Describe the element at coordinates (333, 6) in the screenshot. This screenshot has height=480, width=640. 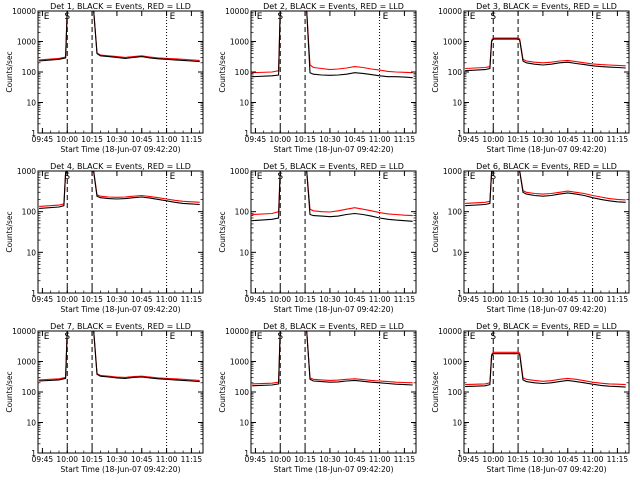
I see `chart-title: Det 2, BLACK = Events, RED = LLD` at that location.